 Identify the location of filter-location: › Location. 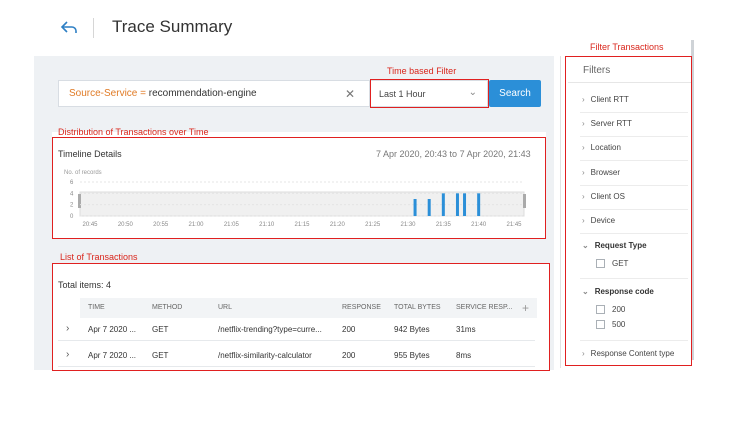
(601, 147).